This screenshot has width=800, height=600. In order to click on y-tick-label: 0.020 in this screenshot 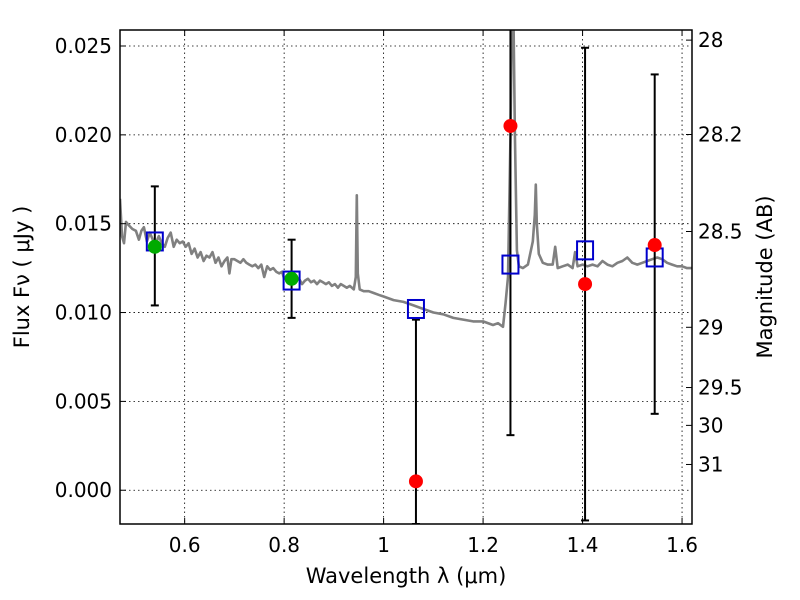, I will do `click(83, 135)`.